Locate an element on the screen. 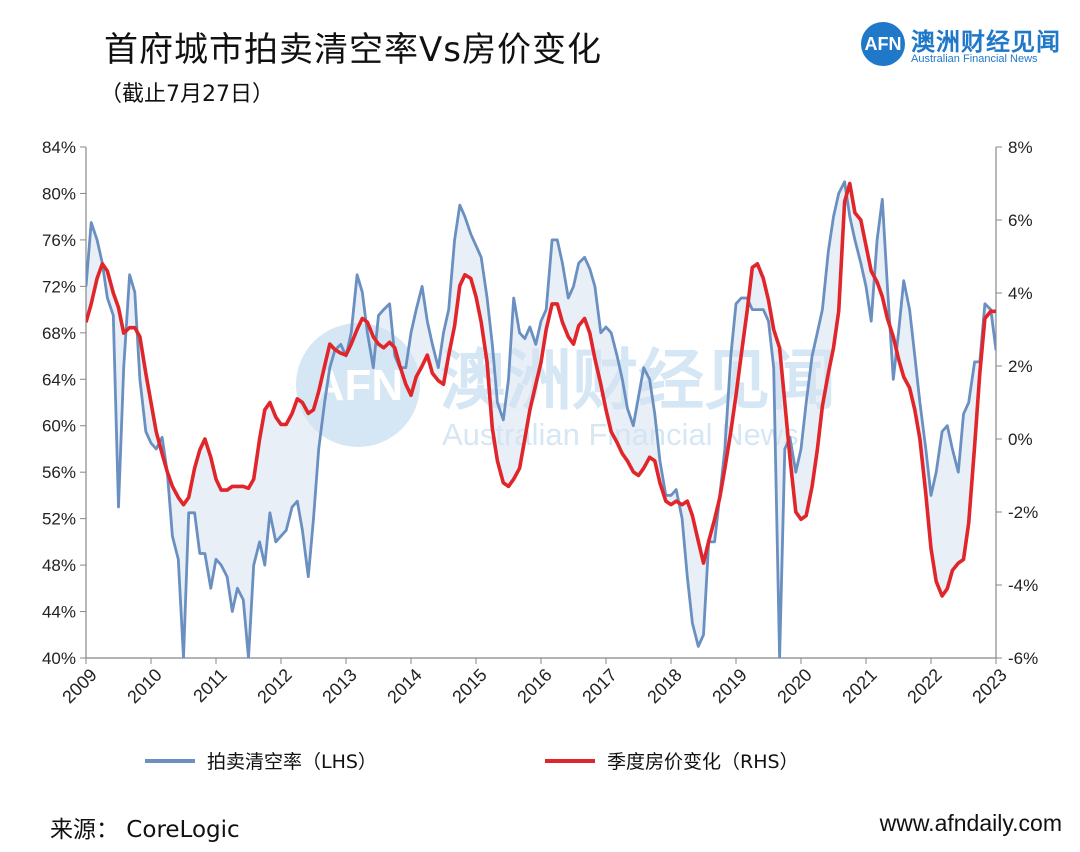  x-tick-label: 2018 is located at coordinates (664, 686).